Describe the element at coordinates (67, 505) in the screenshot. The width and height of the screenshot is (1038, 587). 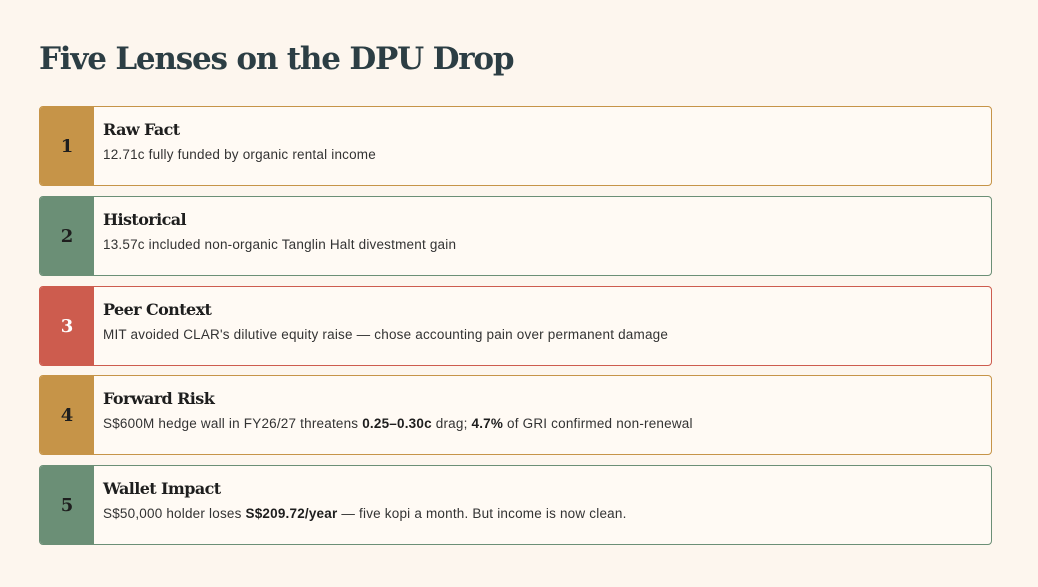
I see `lens-number: 5` at that location.